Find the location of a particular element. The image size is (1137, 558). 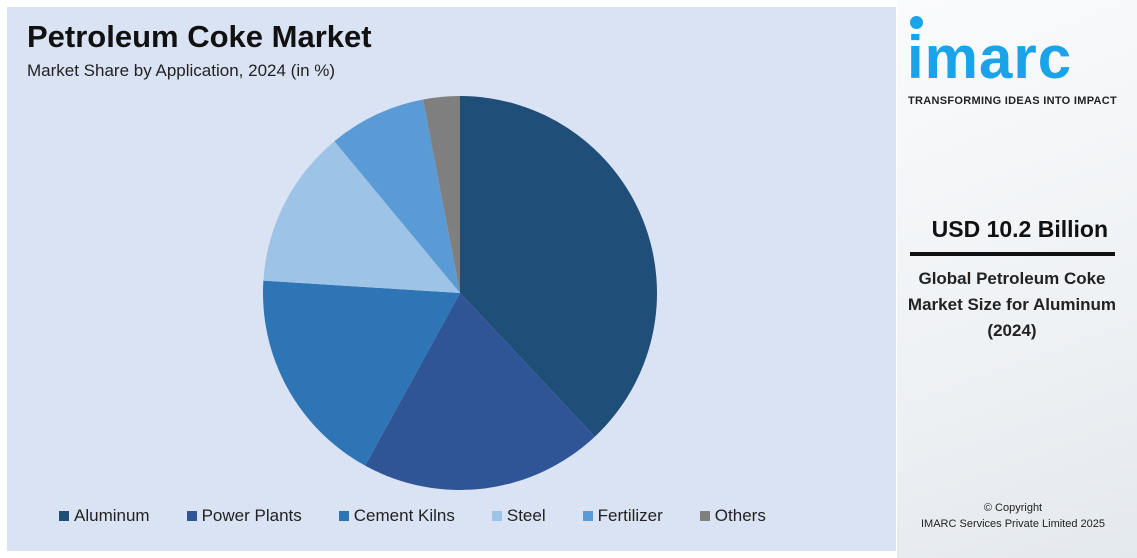

pie-slice-aluminum is located at coordinates (558, 266).